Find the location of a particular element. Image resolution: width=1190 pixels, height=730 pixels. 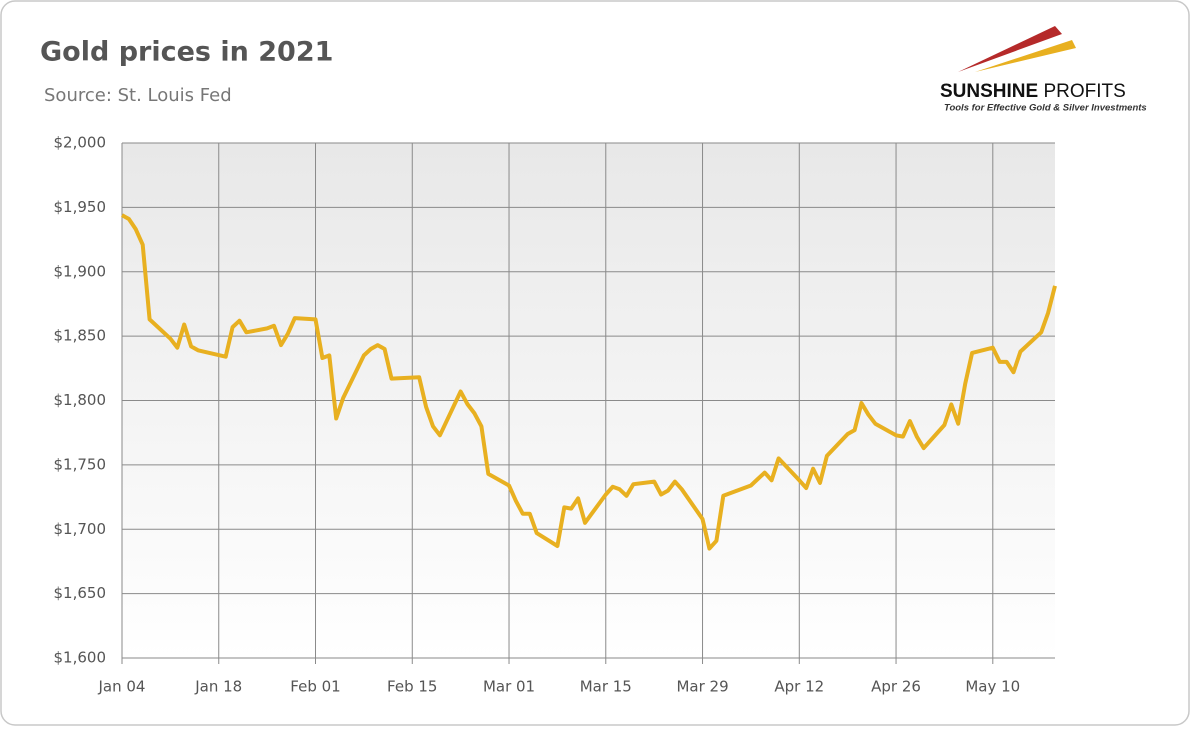

x-tick-label: Feb 15 is located at coordinates (412, 687).